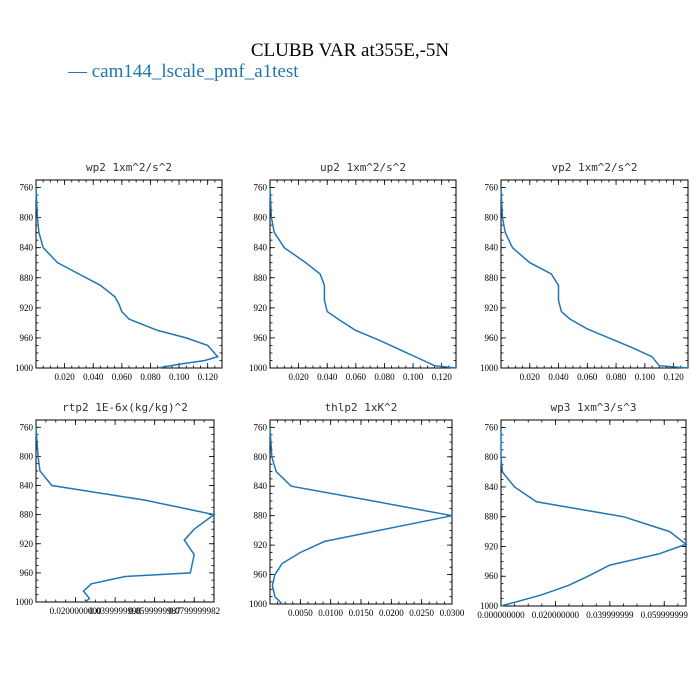 The width and height of the screenshot is (700, 700). I want to click on x-tick-label: 0.0200000000, so click(76, 611).